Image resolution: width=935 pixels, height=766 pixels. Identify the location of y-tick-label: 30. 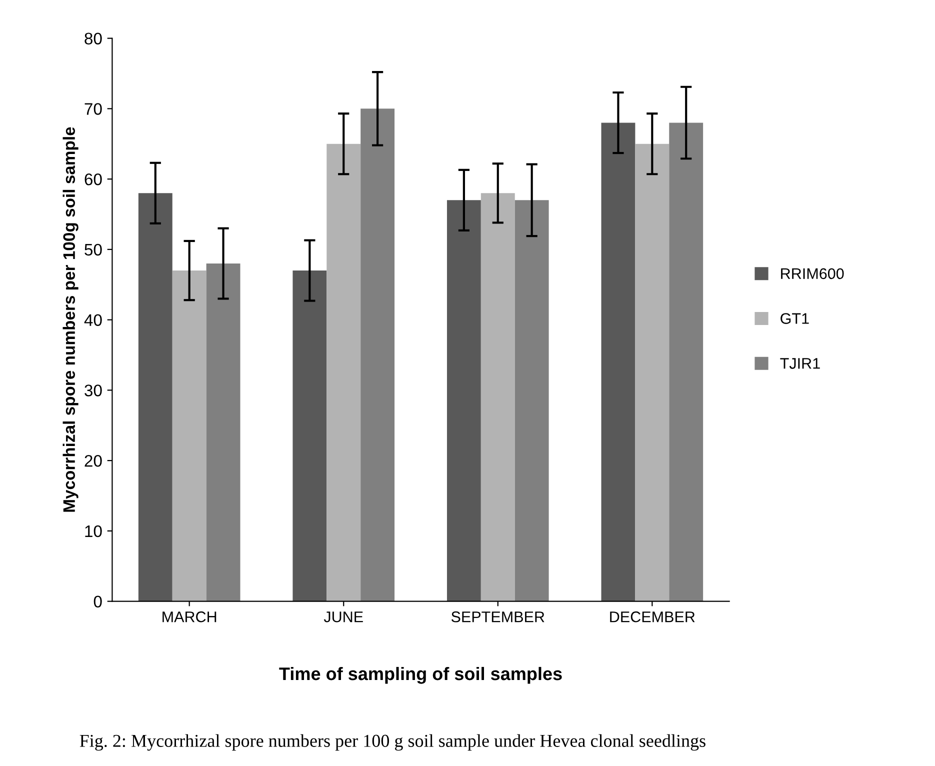
(93, 390).